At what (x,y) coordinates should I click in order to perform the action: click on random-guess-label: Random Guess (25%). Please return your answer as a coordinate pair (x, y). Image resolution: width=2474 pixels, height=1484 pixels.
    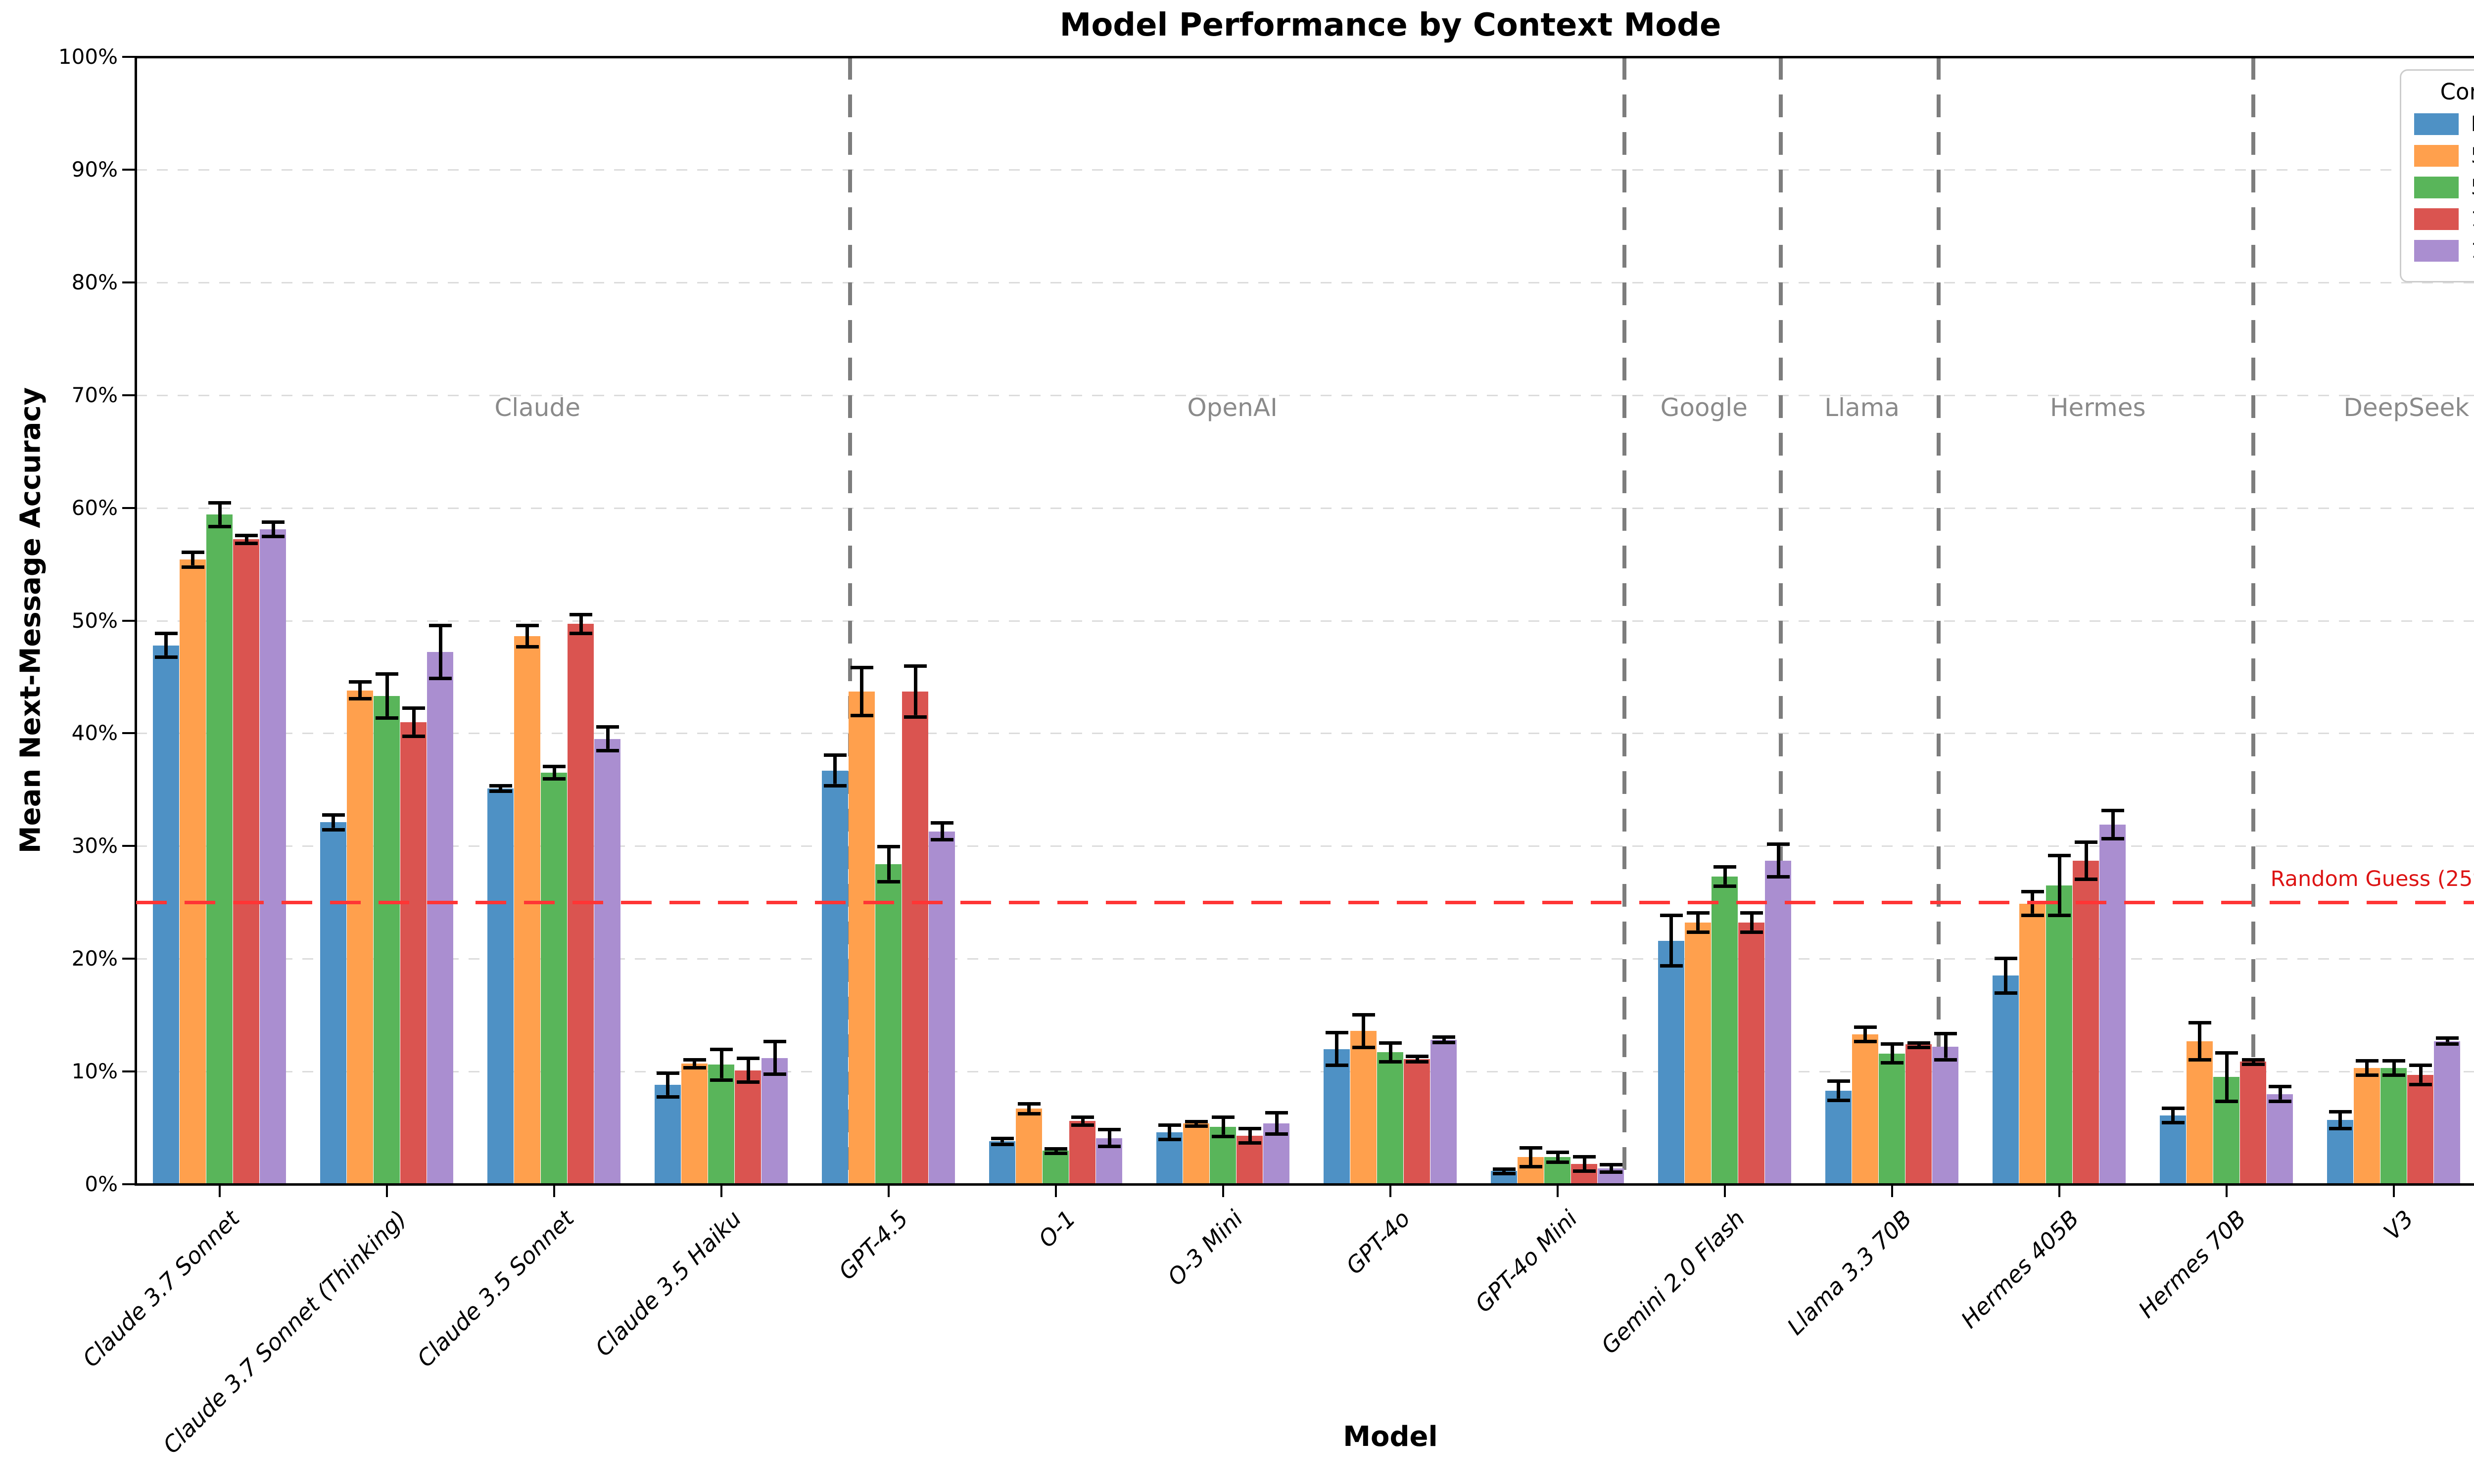
    Looking at the image, I should click on (2372, 879).